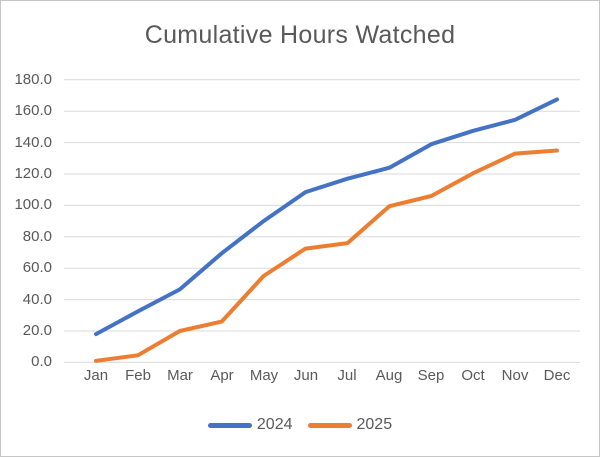  Describe the element at coordinates (389, 375) in the screenshot. I see `x-tick-label-Aug: Aug` at that location.